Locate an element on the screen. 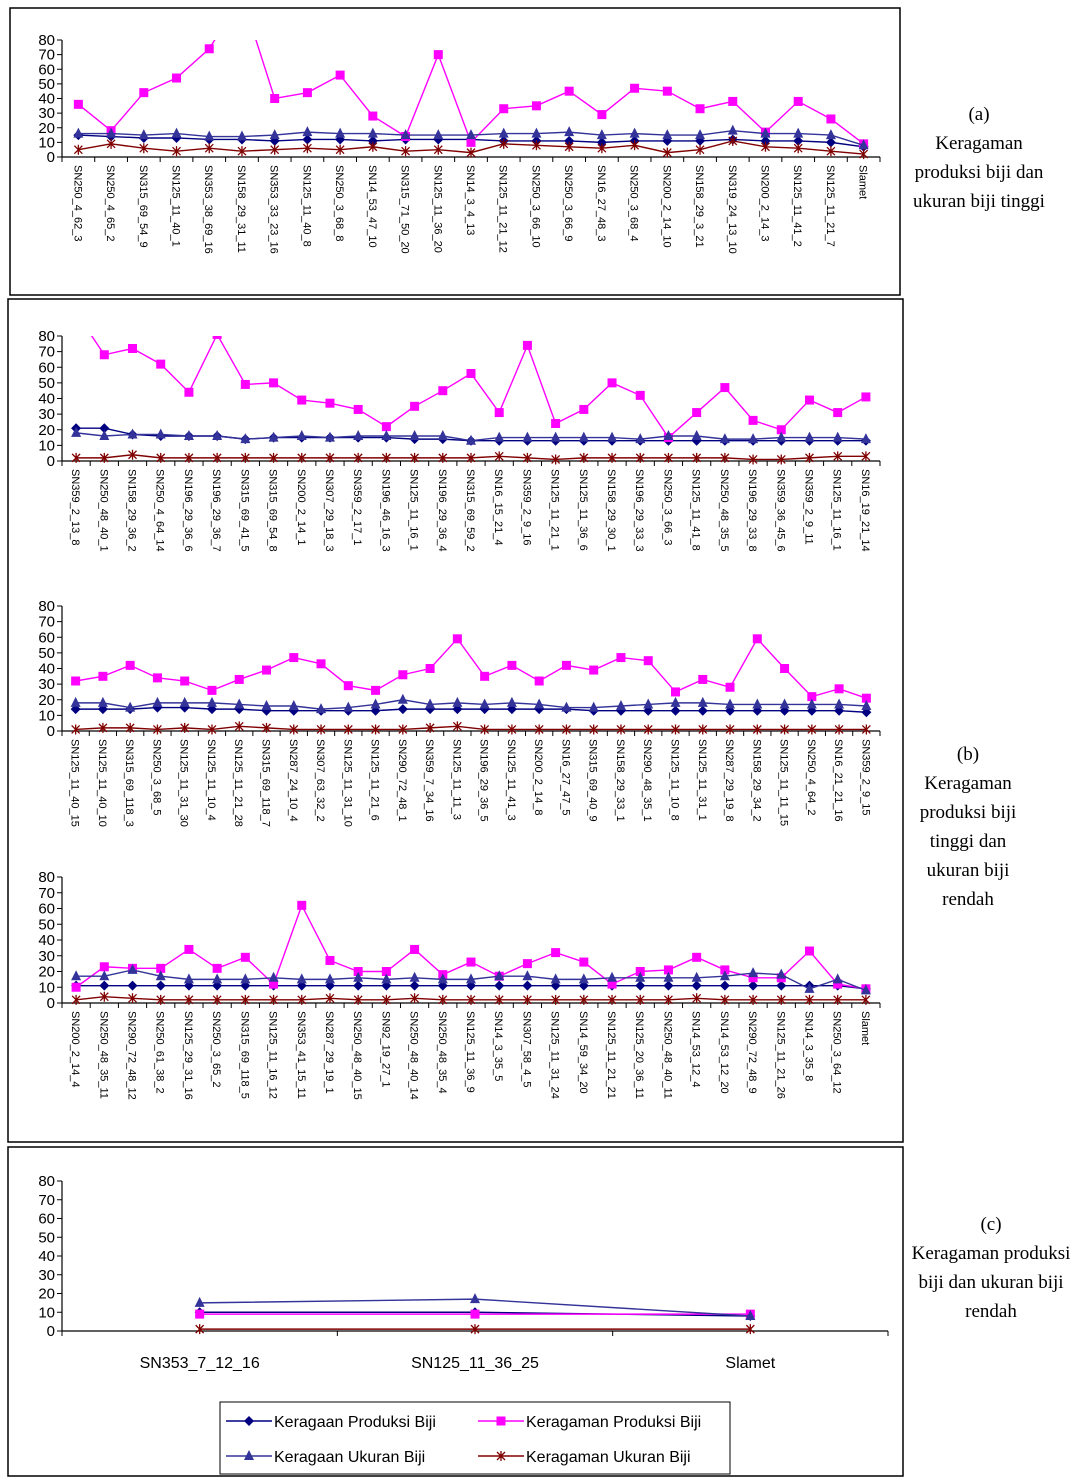  series-line is located at coordinates (471, 728).